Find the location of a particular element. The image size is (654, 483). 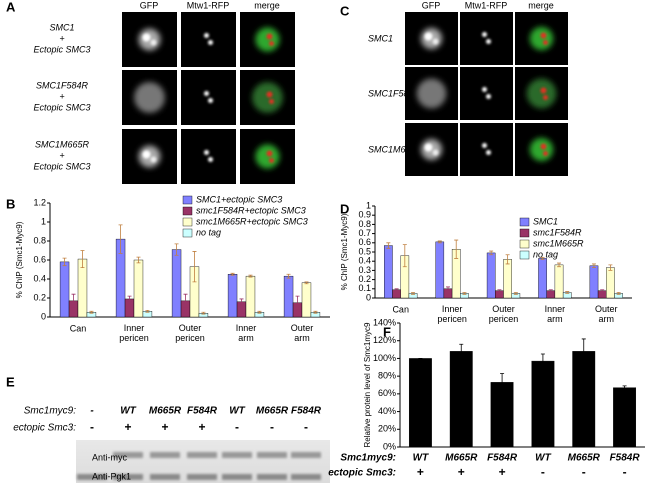

panel-letter: A is located at coordinates (11, 7).